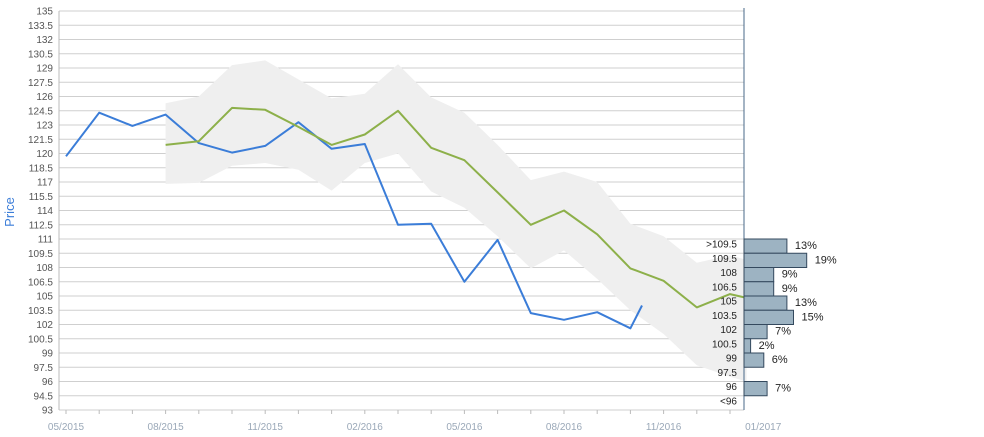 This screenshot has width=984, height=437. I want to click on y-tick-label: 109.5, so click(40, 254).